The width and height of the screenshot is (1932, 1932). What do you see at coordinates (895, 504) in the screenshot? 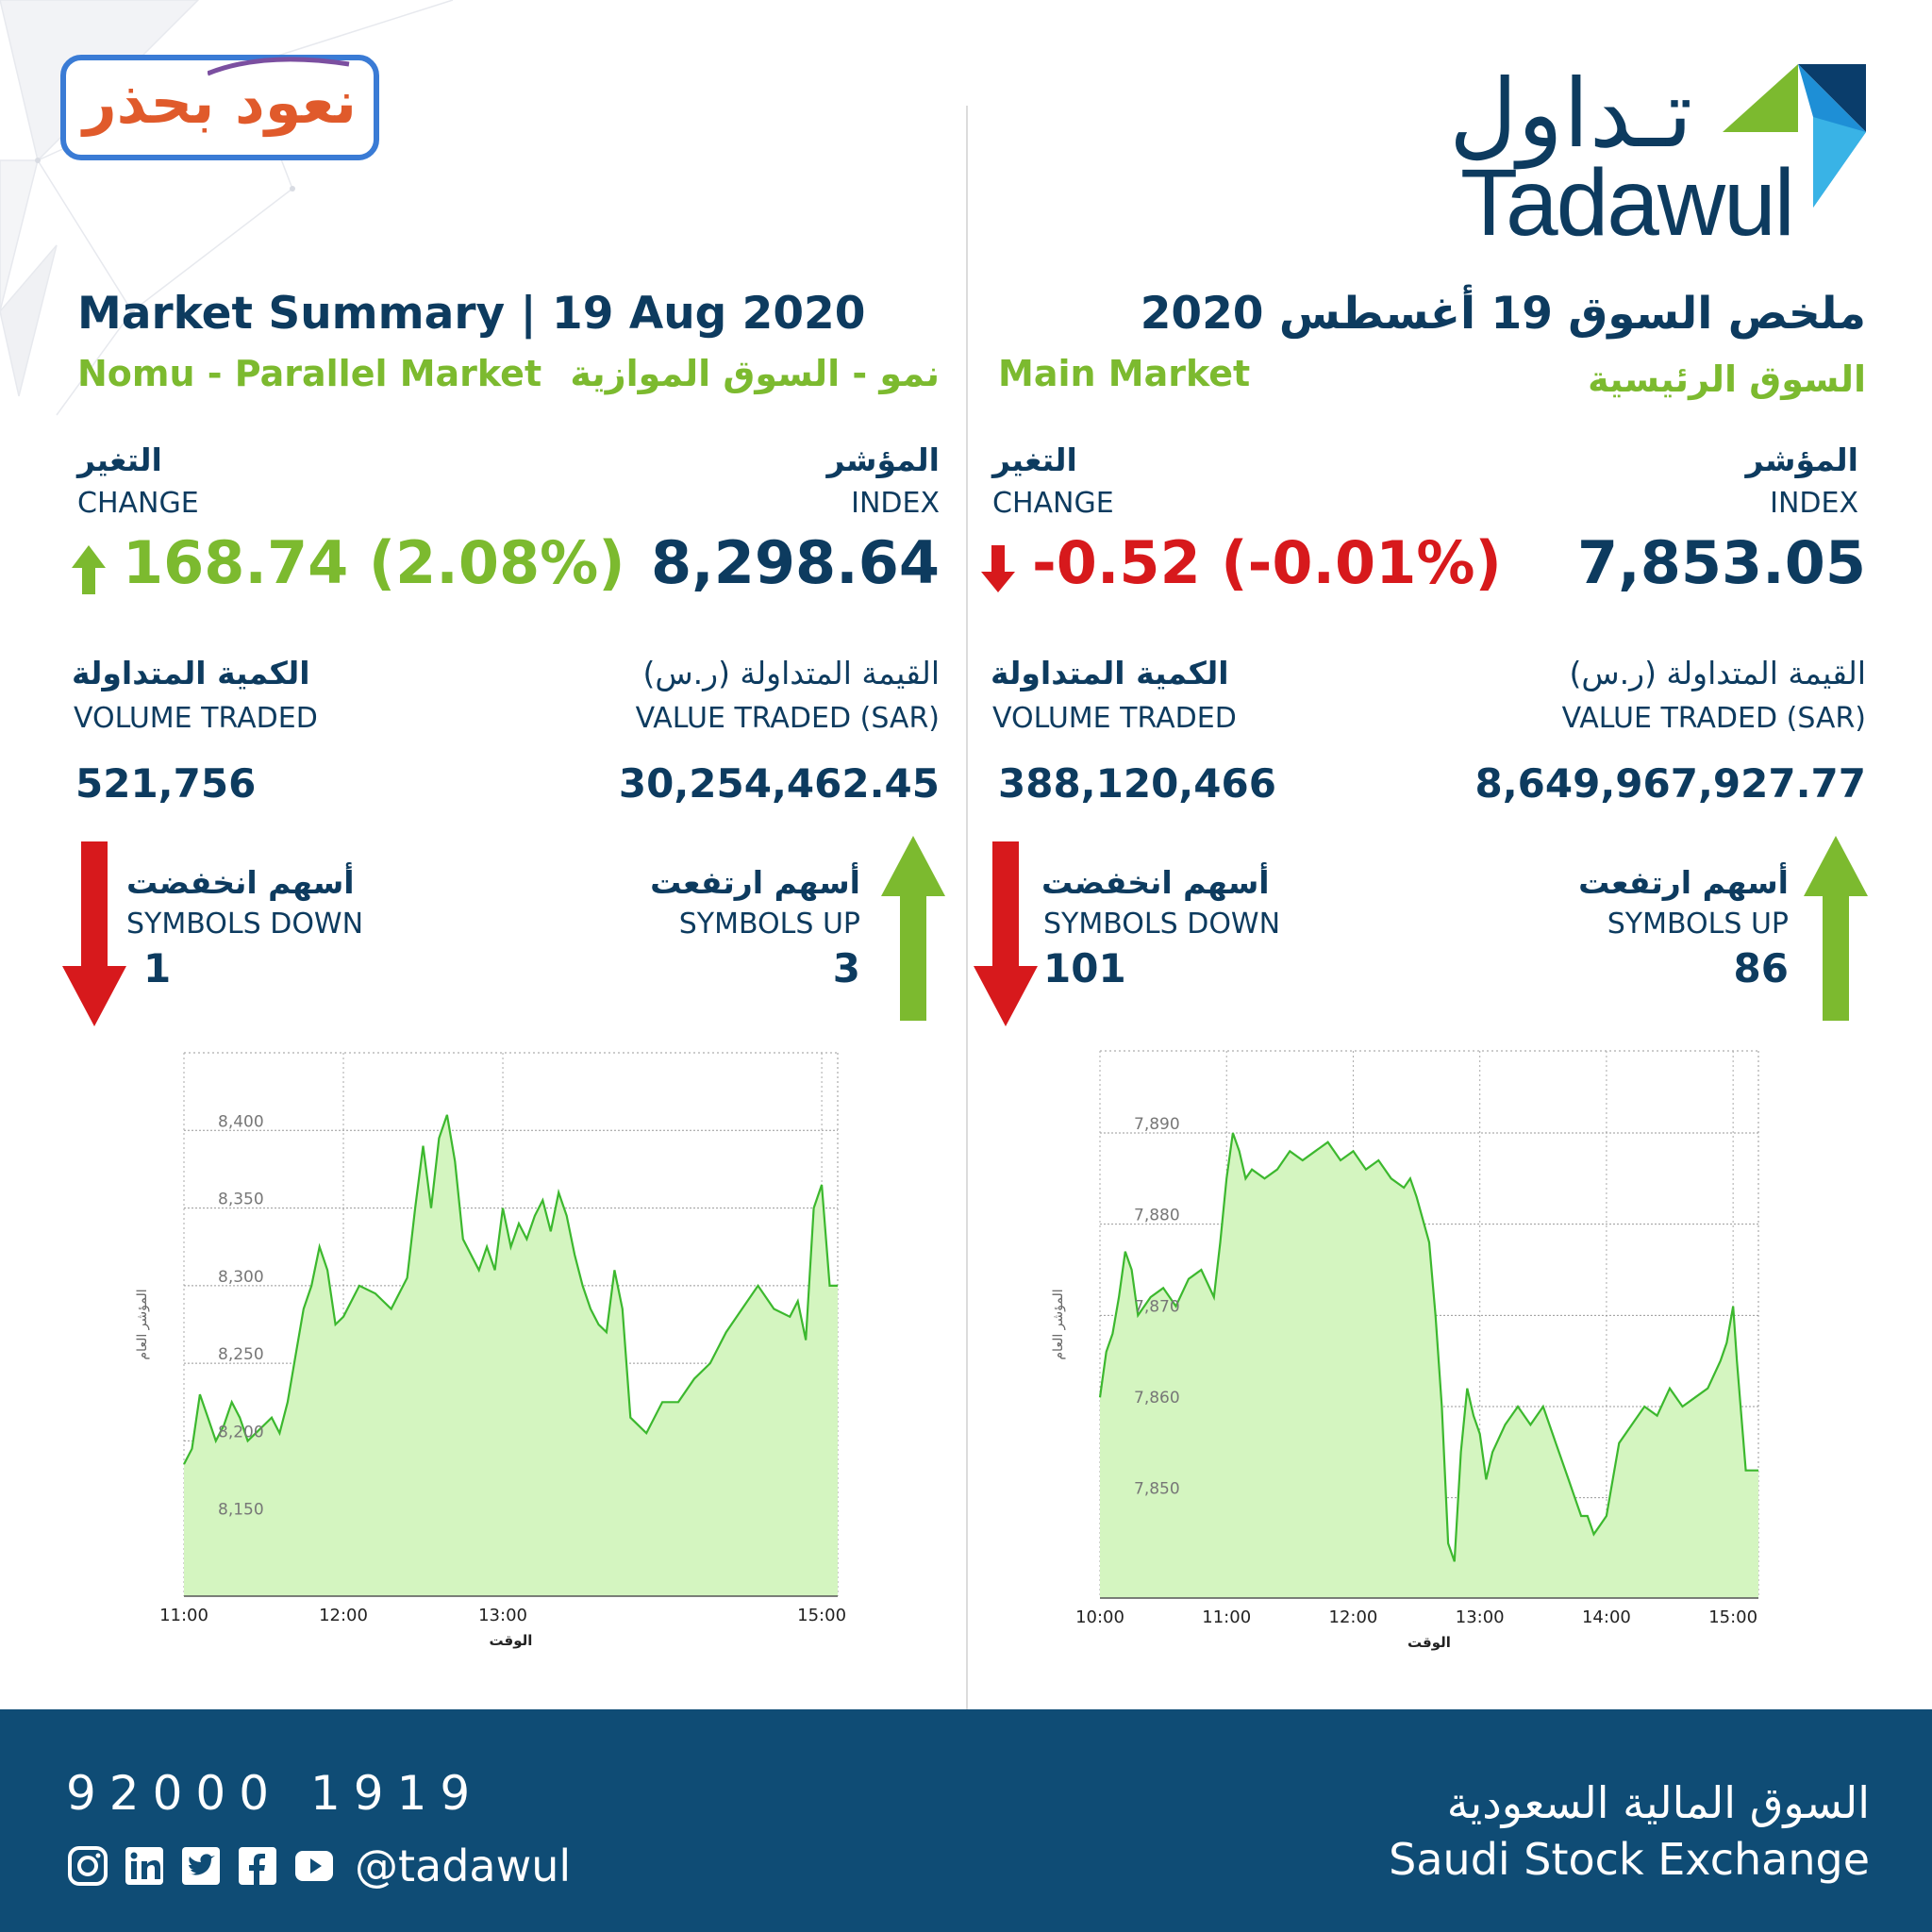
I see `nomu-index-label-en: INDEX` at bounding box center [895, 504].